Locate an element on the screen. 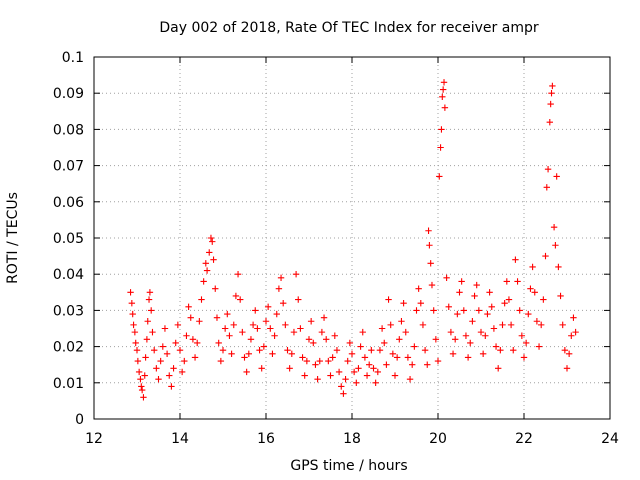 The height and width of the screenshot is (480, 640). y-axis-label: ROTI / TECUs is located at coordinates (13, 238).